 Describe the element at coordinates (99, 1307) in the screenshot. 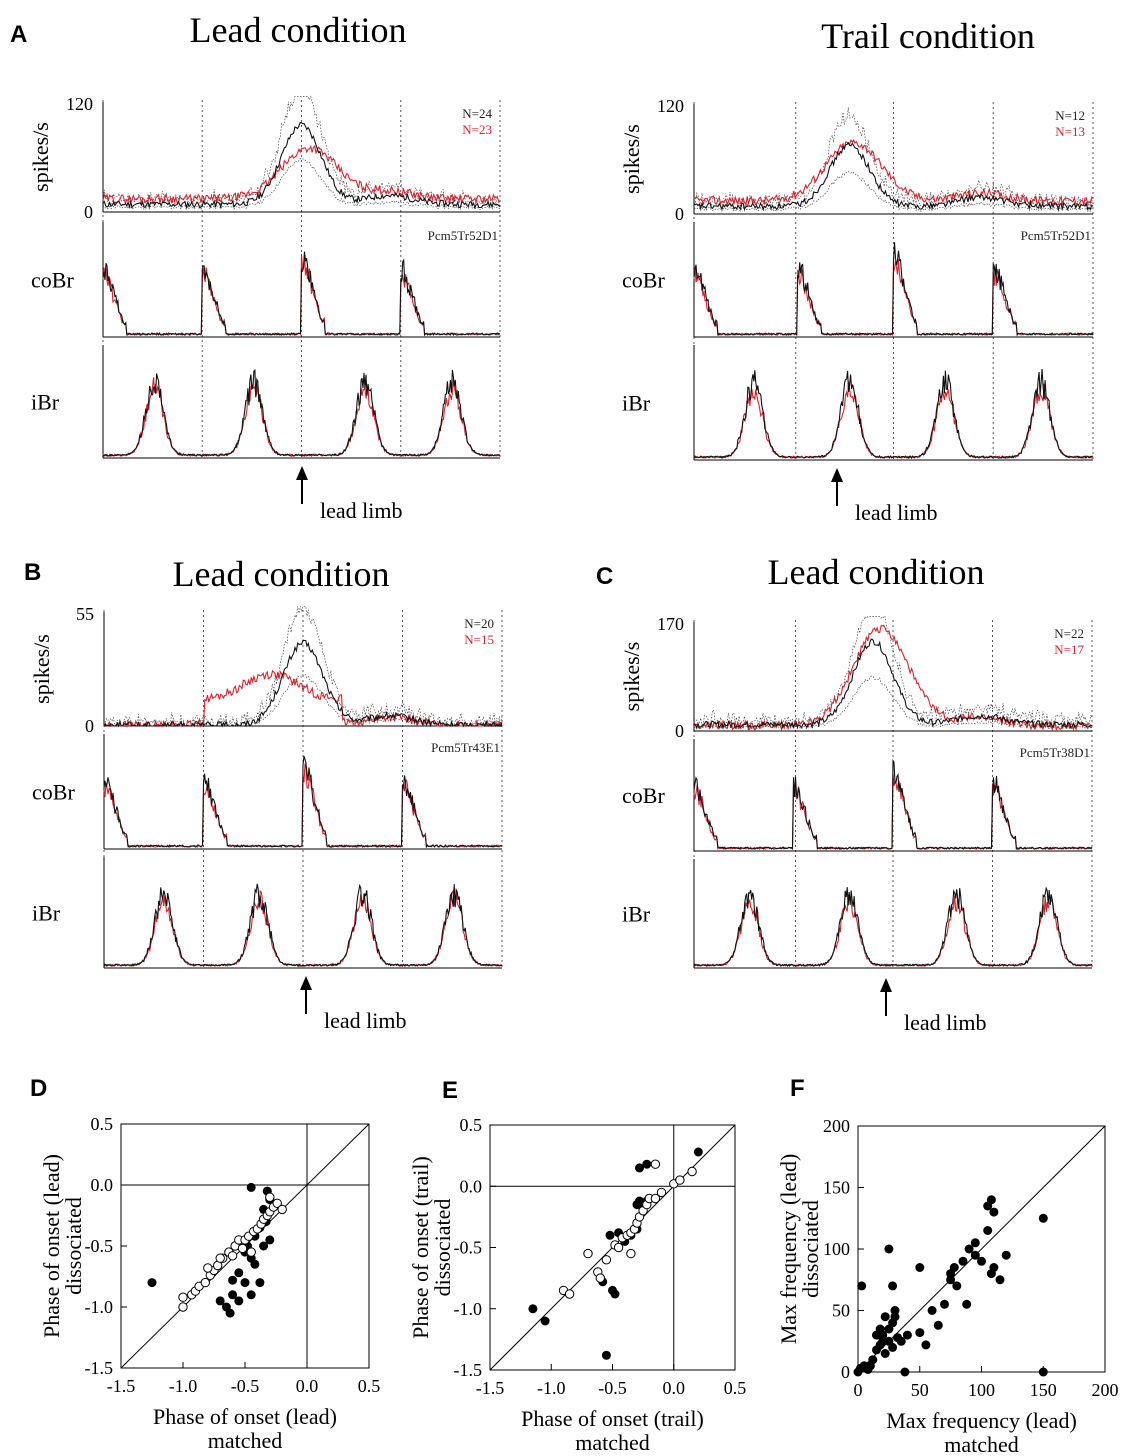

I see `y-tick-label-3: -1.0` at that location.